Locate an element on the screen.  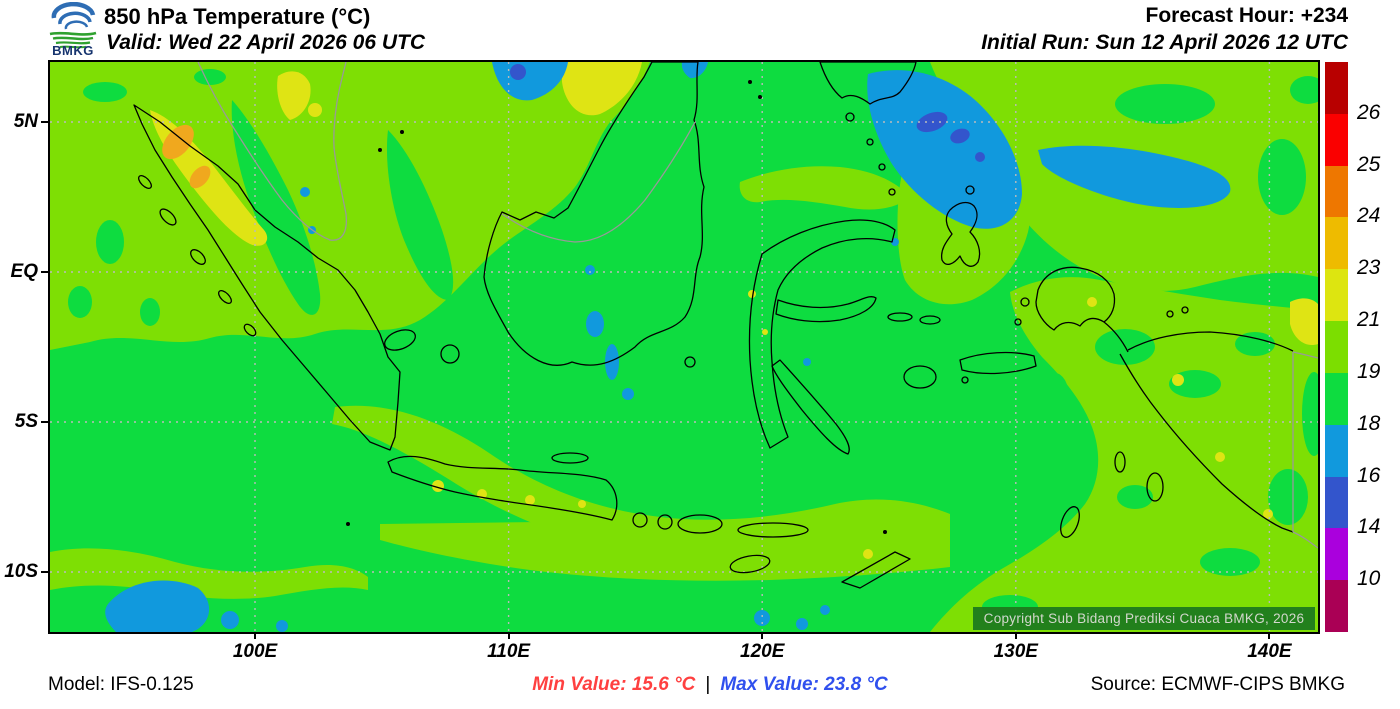
source-label: Source: ECMWF-CIPS BMKG is located at coordinates (1217, 684).